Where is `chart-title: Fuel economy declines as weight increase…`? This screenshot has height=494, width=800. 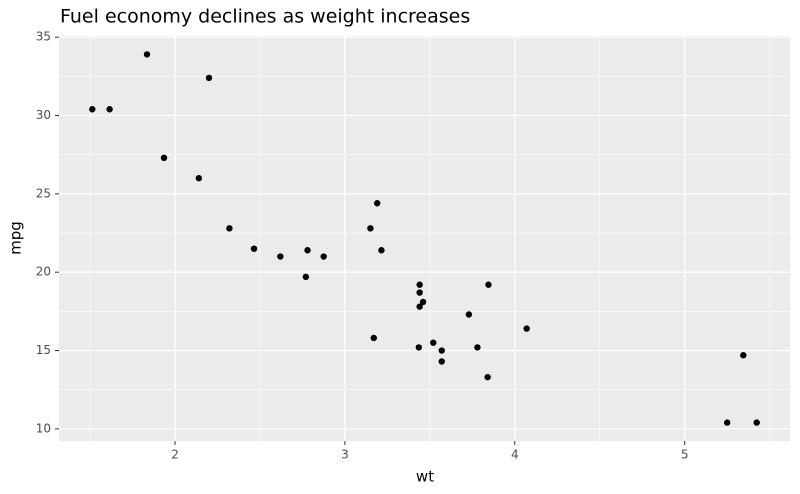 chart-title: Fuel economy declines as weight increase… is located at coordinates (265, 17).